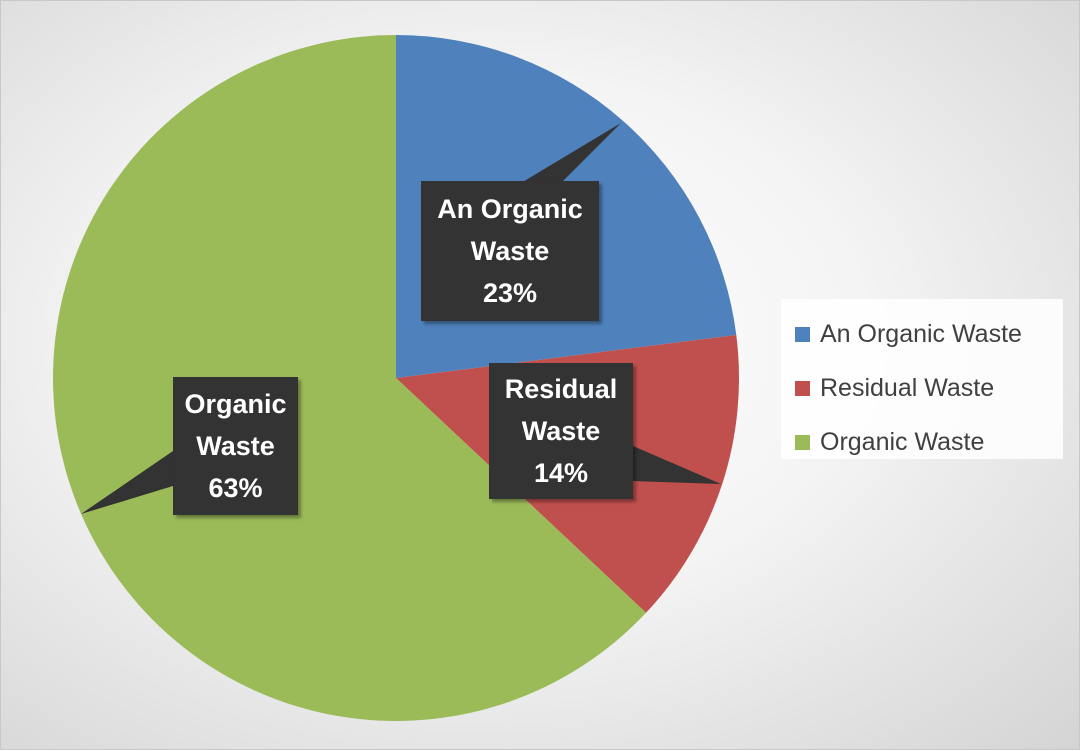 Image resolution: width=1080 pixels, height=751 pixels. I want to click on data-label-category: An Organic Waste, so click(510, 230).